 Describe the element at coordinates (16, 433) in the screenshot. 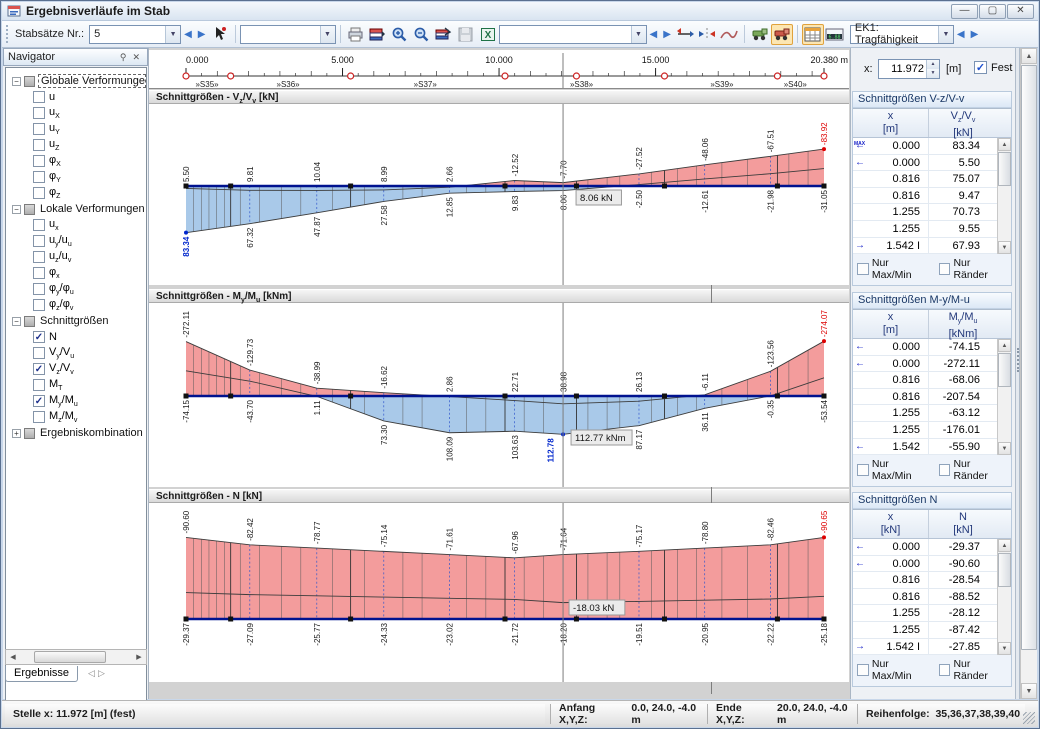

I see `expand-icon: +` at that location.